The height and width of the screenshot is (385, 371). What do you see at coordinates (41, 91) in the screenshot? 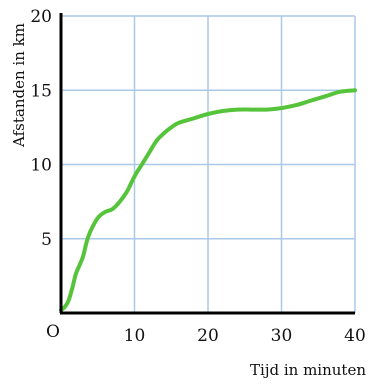
I see `y-tick-label: 15` at bounding box center [41, 91].